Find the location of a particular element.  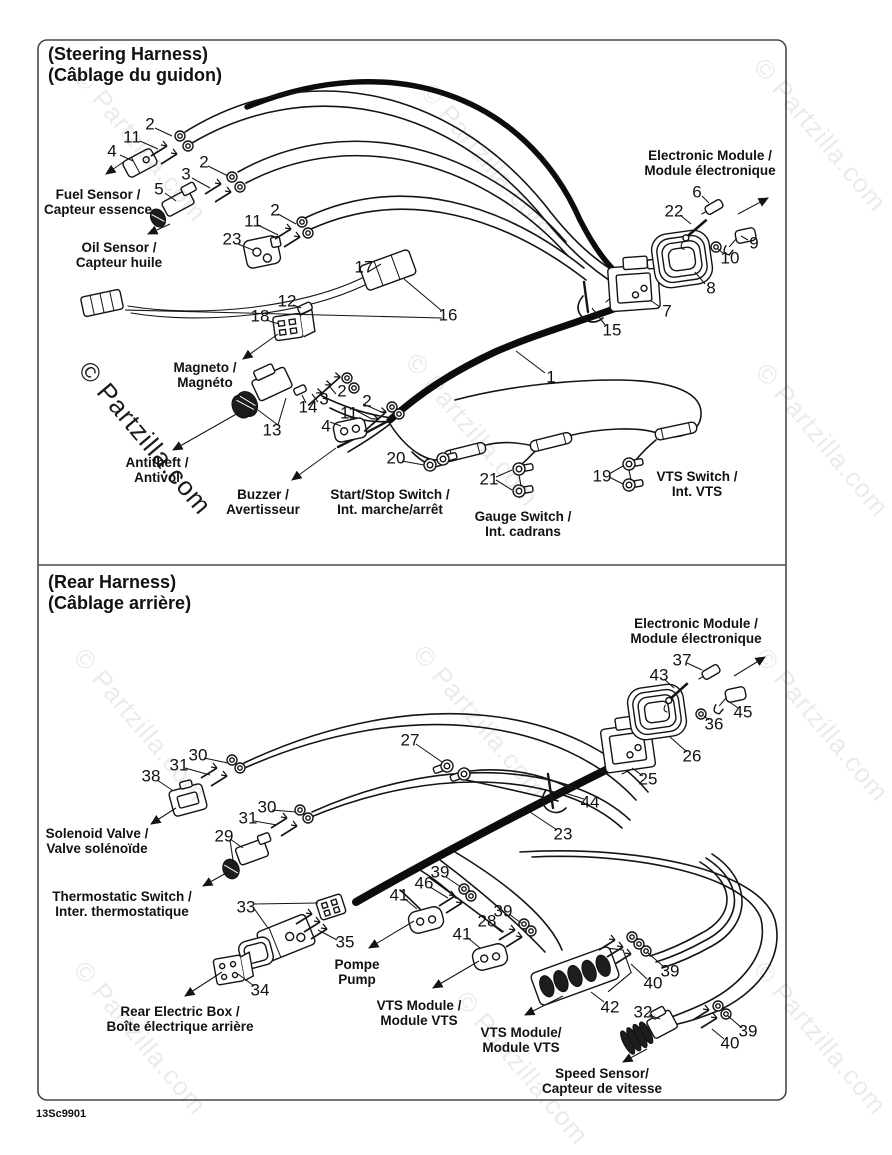

callout-number-3: 3 is located at coordinates (324, 399).